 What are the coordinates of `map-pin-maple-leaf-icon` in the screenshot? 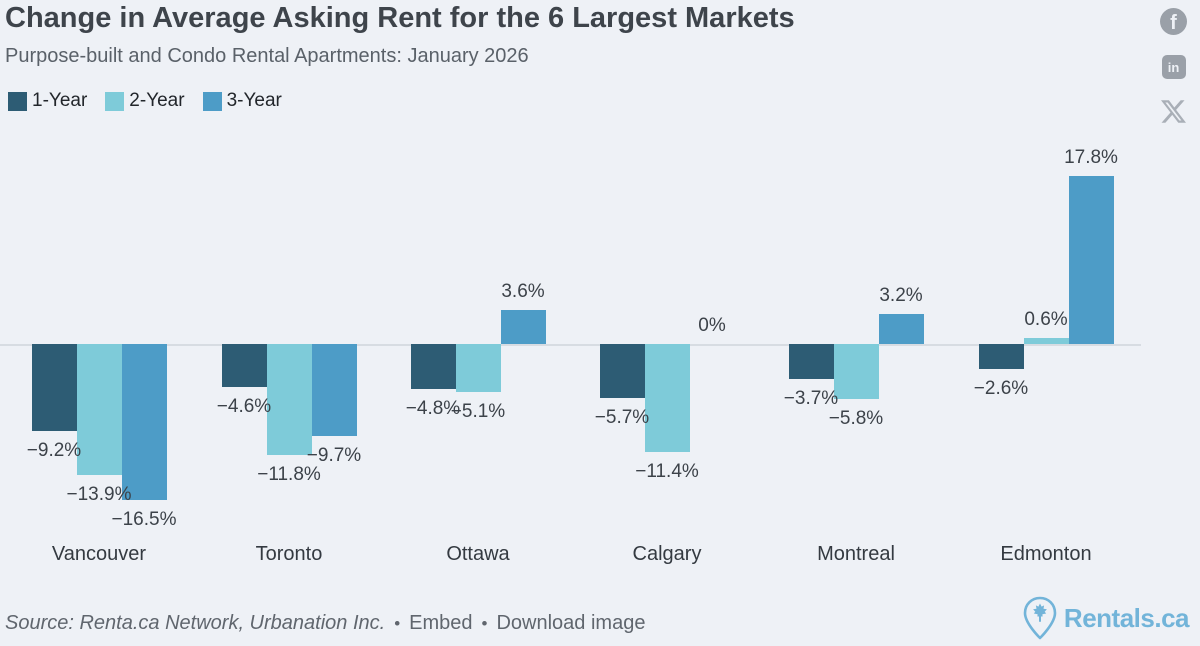 It's located at (1040, 618).